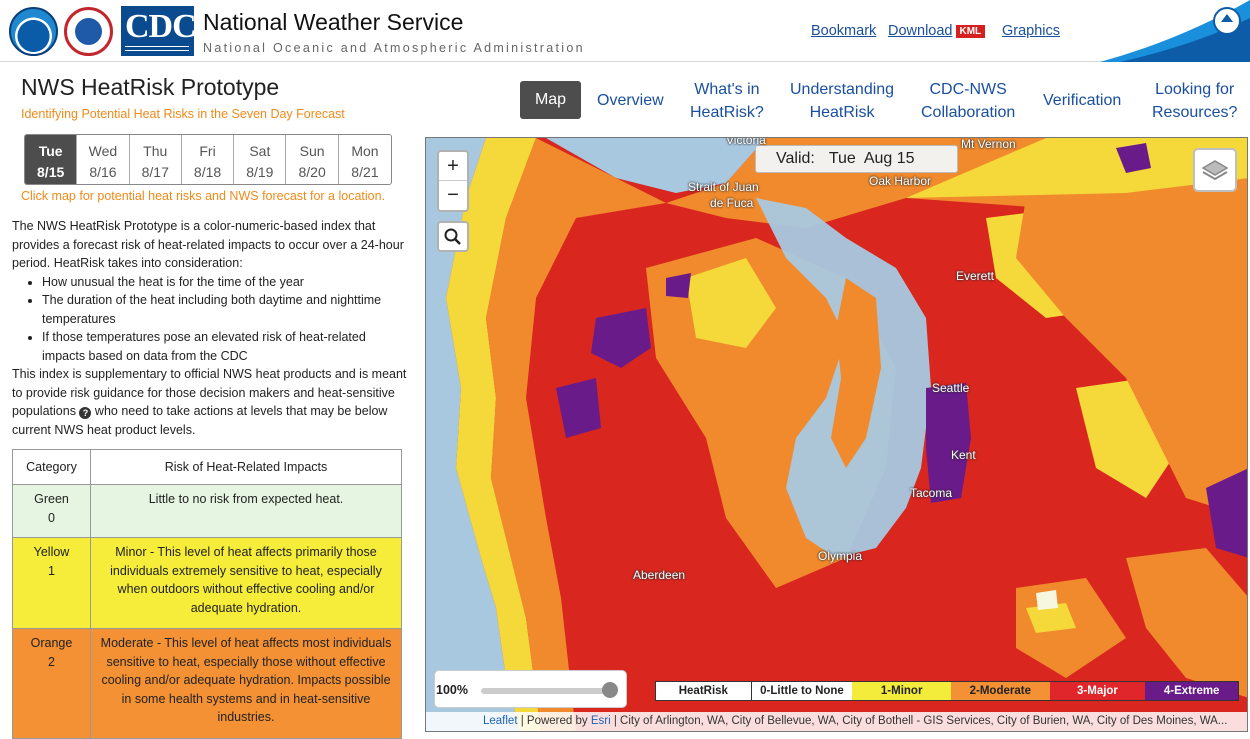 Image resolution: width=1250 pixels, height=739 pixels. Describe the element at coordinates (842, 101) in the screenshot. I see `tab-understanding-heatrisk: Understanding HeatRisk` at that location.